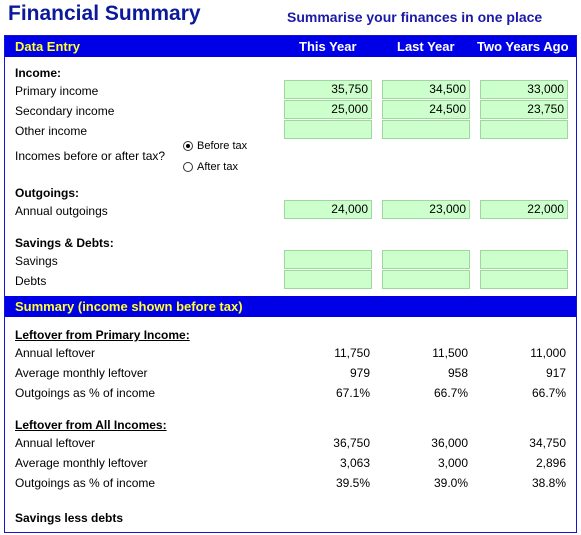 Image resolution: width=581 pixels, height=535 pixels. What do you see at coordinates (457, 373) in the screenshot?
I see `primary-monthly-leftover-last-year: 958` at bounding box center [457, 373].